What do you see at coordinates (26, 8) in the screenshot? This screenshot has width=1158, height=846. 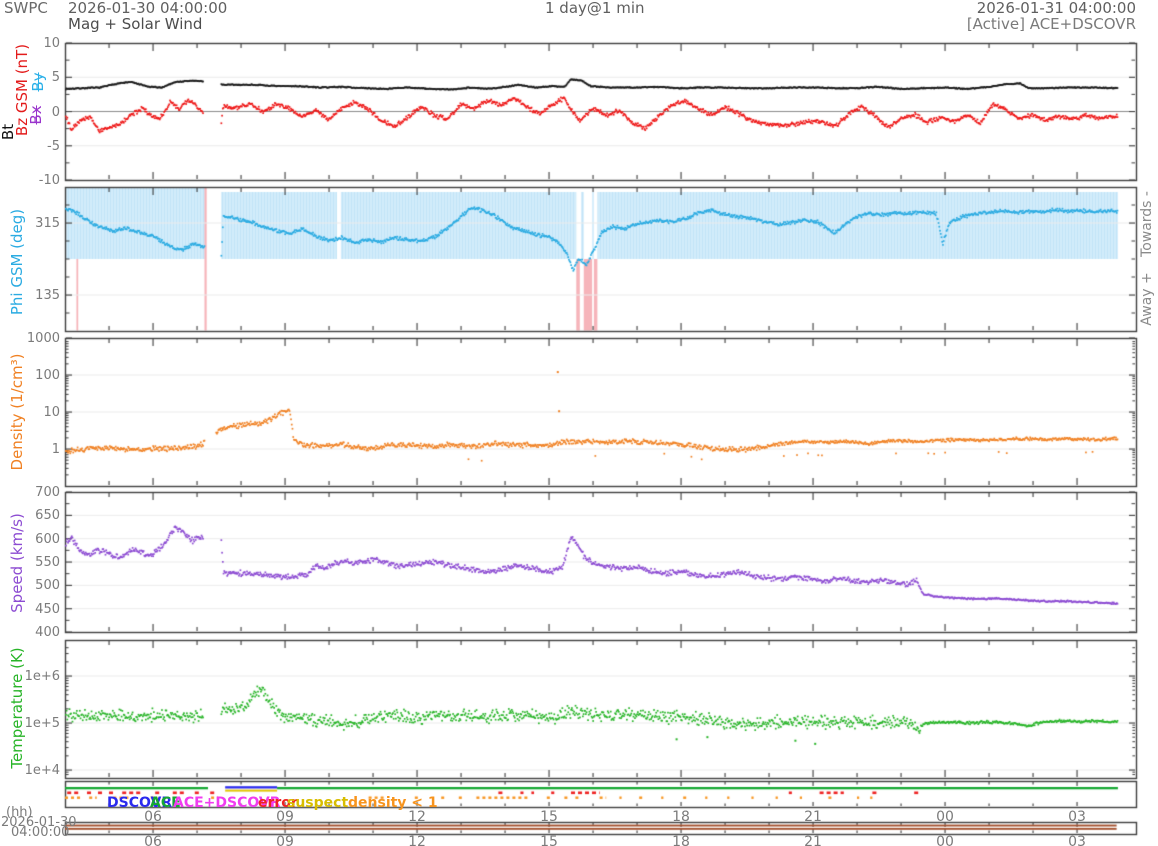 I see `brand-label: SWPC` at bounding box center [26, 8].